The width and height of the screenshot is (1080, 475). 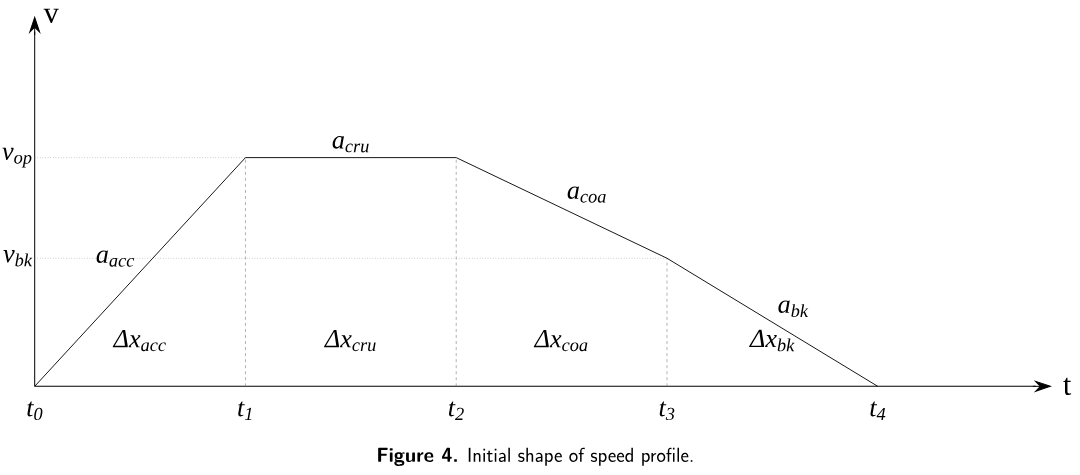 What do you see at coordinates (772, 340) in the screenshot?
I see `annotation: Δx$_{bk}$` at bounding box center [772, 340].